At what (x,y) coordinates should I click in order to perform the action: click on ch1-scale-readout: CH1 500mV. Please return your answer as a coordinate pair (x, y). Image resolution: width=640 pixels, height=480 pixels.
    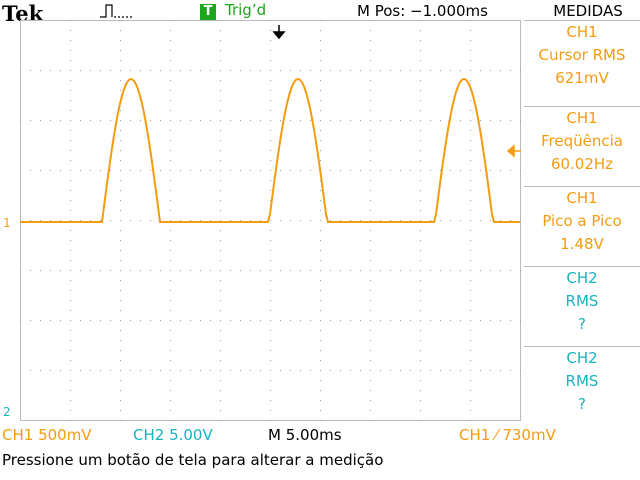
    Looking at the image, I should click on (47, 435).